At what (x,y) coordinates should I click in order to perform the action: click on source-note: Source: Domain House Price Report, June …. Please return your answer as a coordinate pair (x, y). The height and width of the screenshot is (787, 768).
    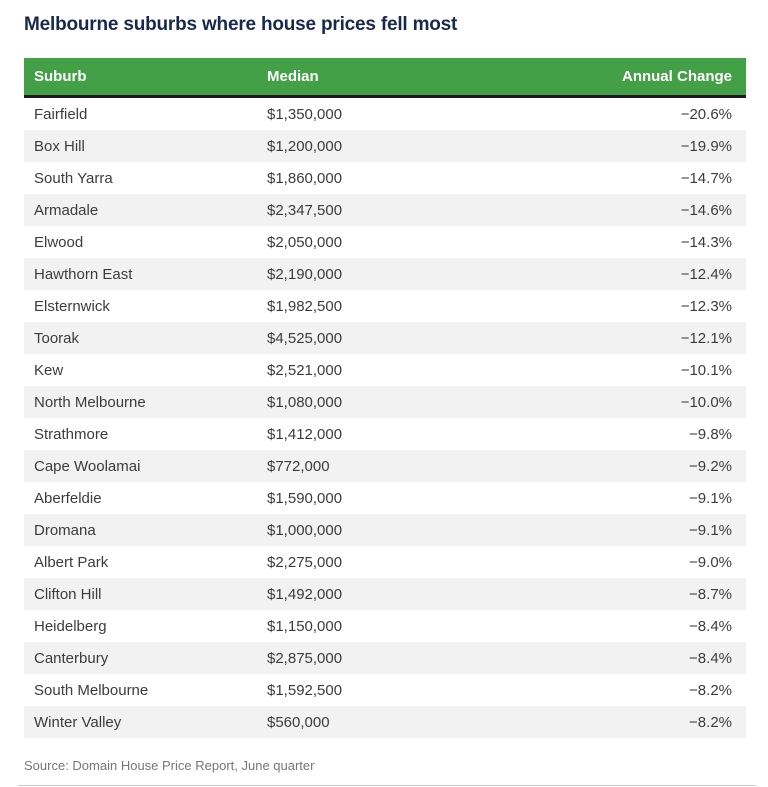
    Looking at the image, I should click on (169, 765).